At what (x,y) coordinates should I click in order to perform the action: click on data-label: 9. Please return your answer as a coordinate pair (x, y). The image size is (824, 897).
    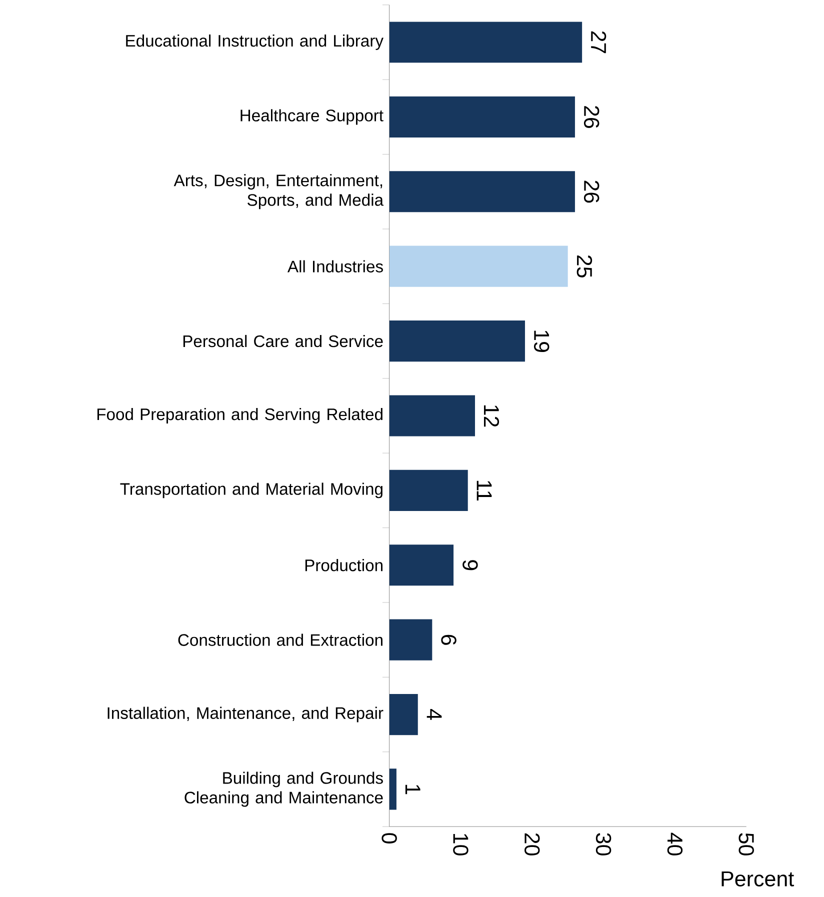
    Looking at the image, I should click on (470, 565).